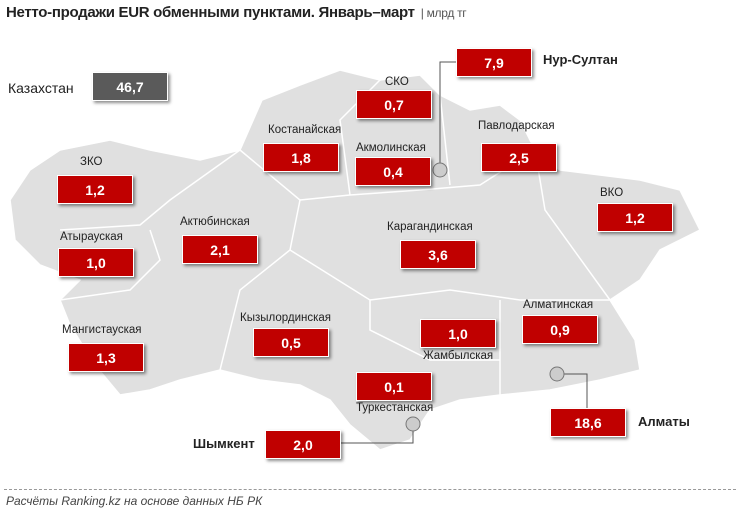  What do you see at coordinates (664, 421) in the screenshot?
I see `label-almaty: Алматы` at bounding box center [664, 421].